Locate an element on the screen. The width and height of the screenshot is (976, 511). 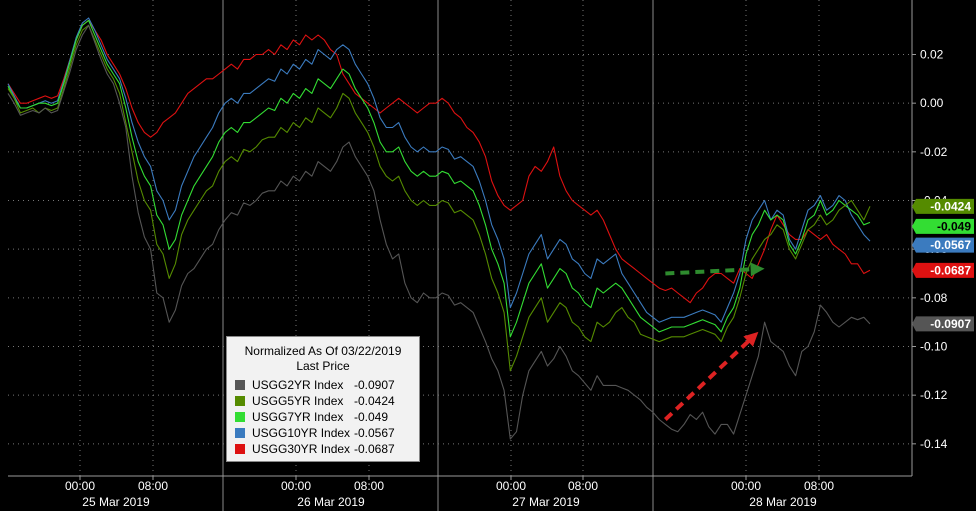
last-price-tag-usgg2yr-index: -0.0907 is located at coordinates (943, 324).